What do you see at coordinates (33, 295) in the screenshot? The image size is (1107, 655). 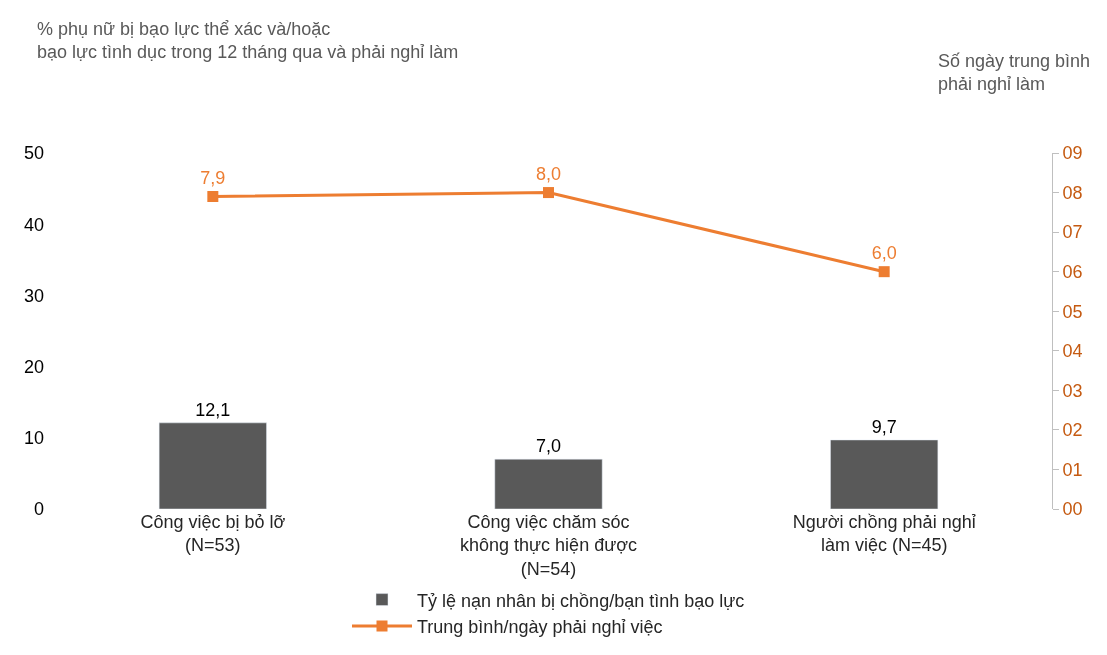 I see `y-tick-label: 30` at bounding box center [33, 295].